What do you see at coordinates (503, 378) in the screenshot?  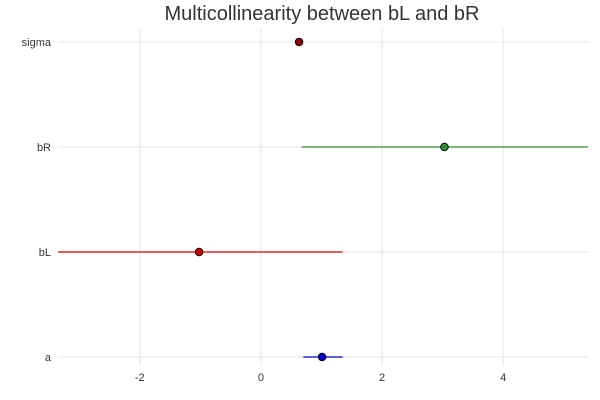 I see `x-tick-label: 4` at bounding box center [503, 378].